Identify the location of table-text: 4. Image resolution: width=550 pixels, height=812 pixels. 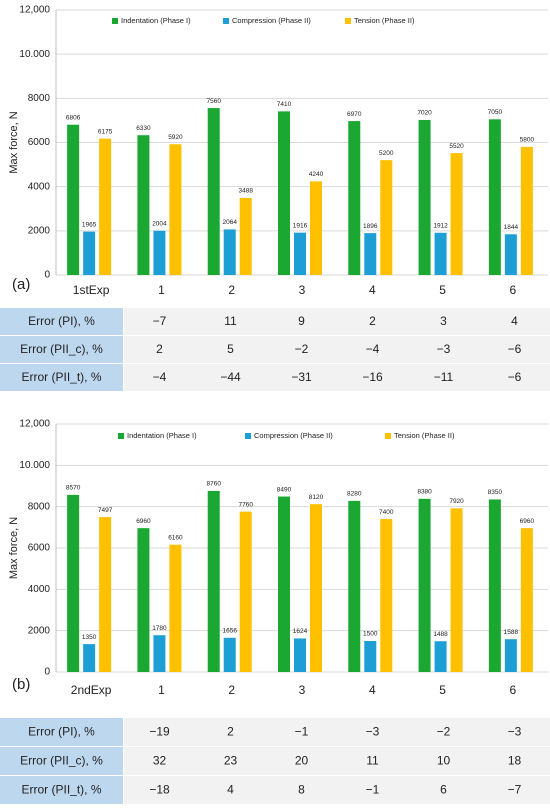
(514, 321).